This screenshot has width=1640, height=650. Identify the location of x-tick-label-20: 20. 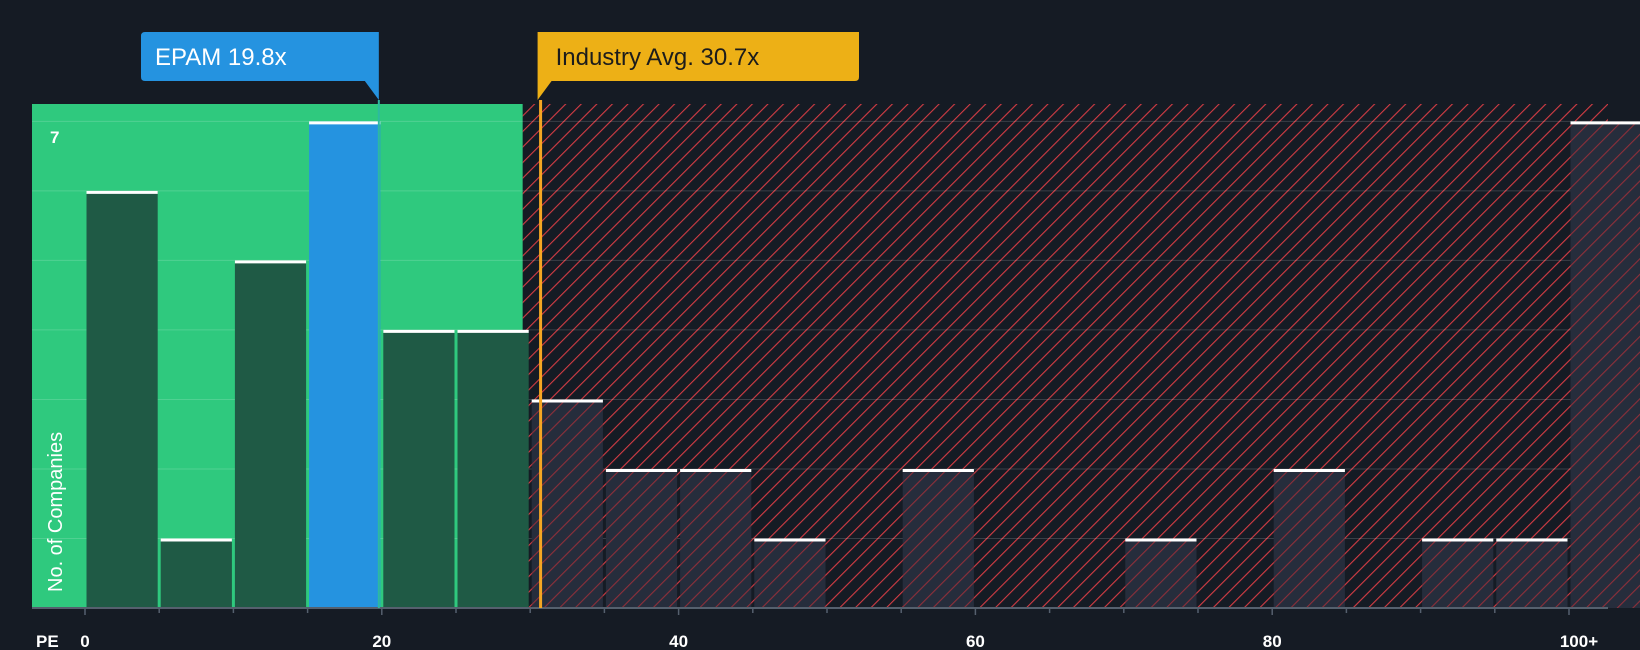
(381, 641).